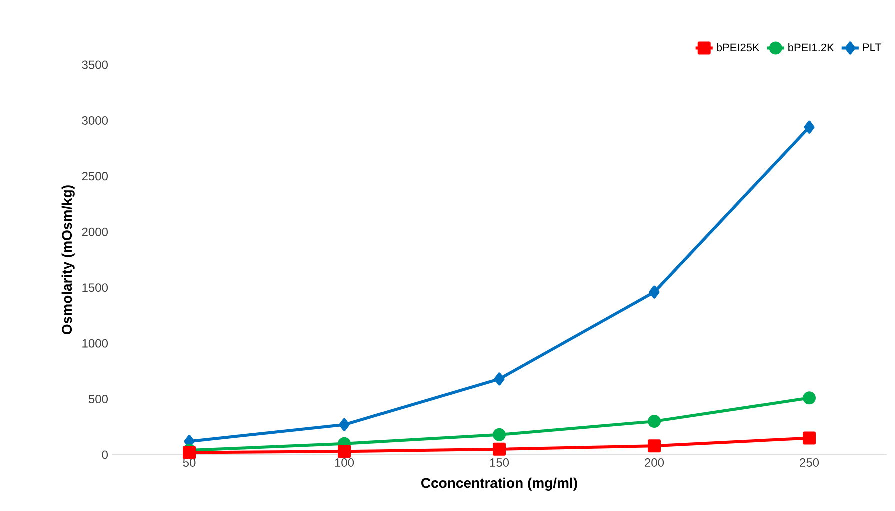 The width and height of the screenshot is (895, 511). I want to click on x-tick-label: 250, so click(810, 463).